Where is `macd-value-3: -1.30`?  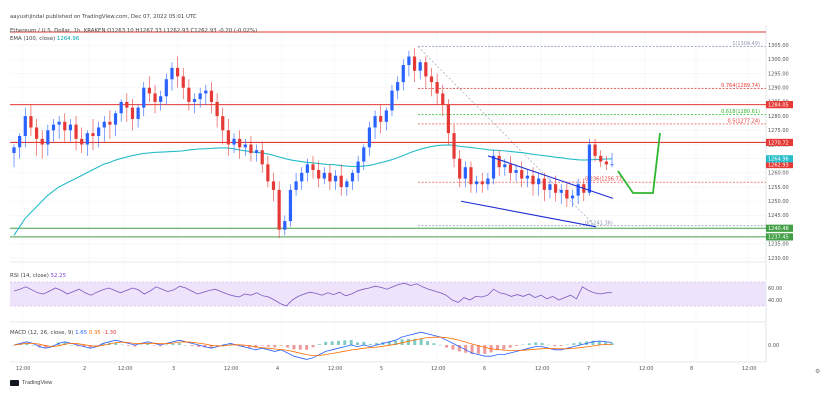
macd-value-3: -1.30 is located at coordinates (109, 333).